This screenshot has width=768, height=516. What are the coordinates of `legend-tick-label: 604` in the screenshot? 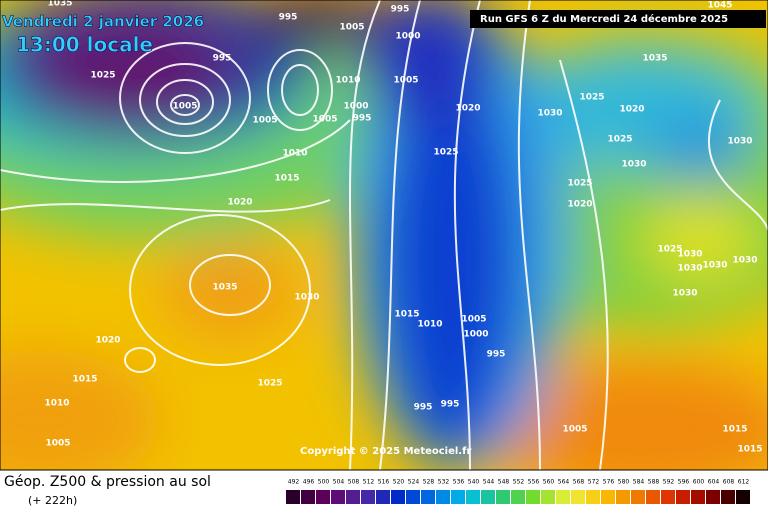 It's located at (714, 482).